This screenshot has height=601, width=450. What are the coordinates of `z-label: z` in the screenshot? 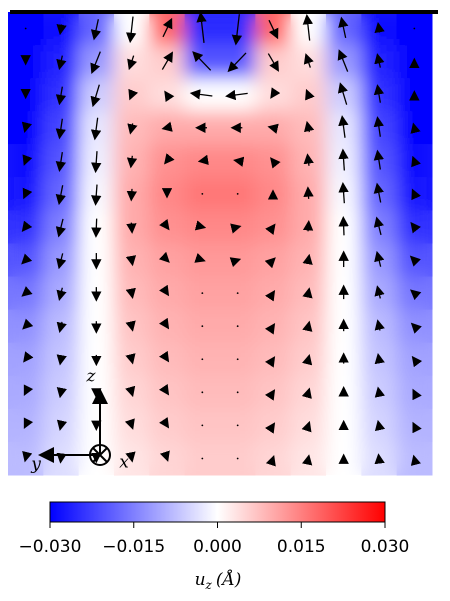 It's located at (91, 377).